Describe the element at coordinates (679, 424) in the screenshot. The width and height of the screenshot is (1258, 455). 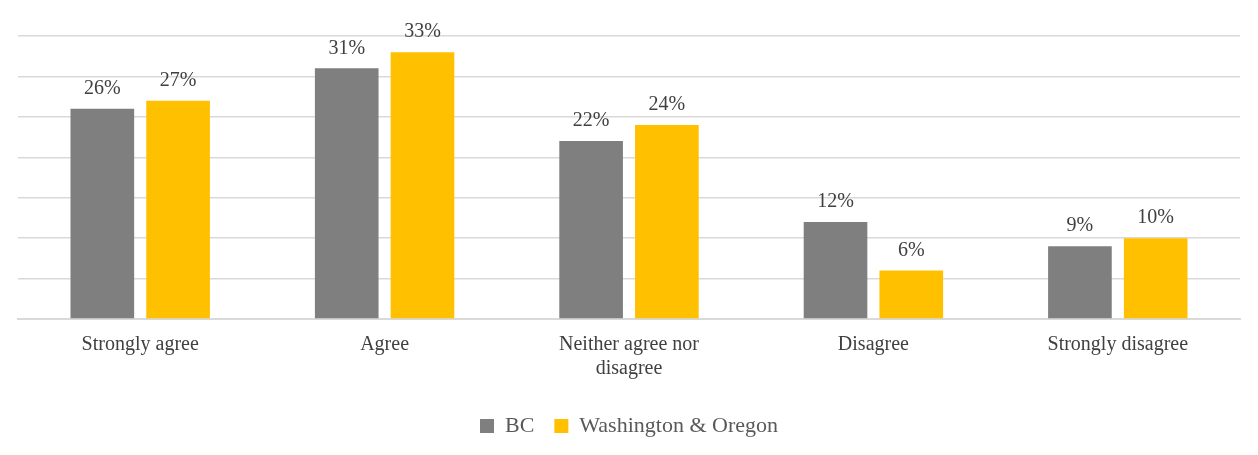
I see `legend-label: Washington & Oregon` at that location.